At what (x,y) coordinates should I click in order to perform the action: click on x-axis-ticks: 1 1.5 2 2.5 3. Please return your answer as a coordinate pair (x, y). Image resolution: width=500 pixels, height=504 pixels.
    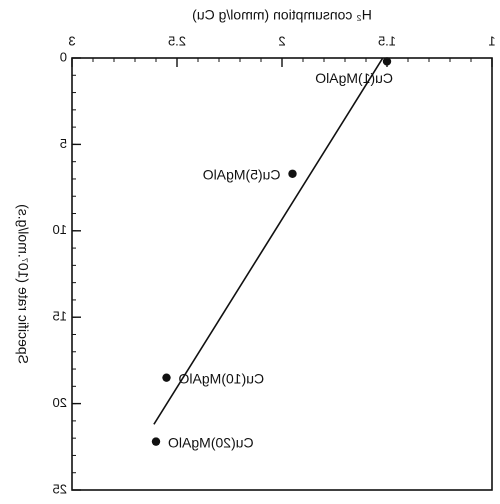
    Looking at the image, I should click on (282, 50).